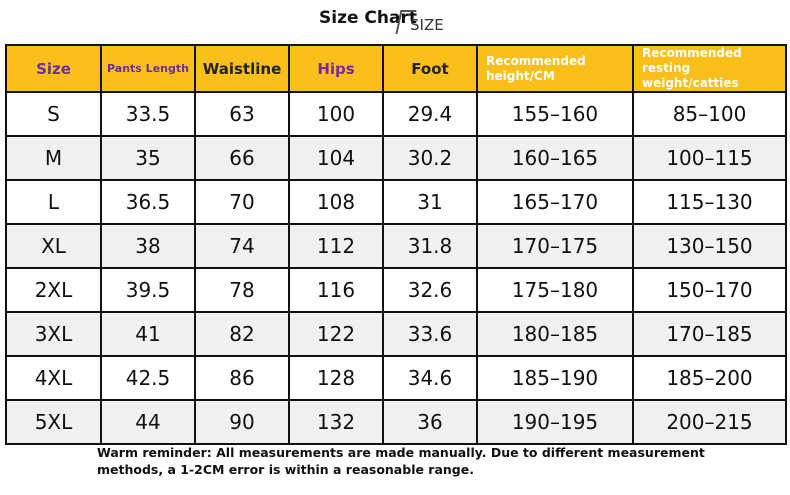 The image size is (790, 495). Describe the element at coordinates (430, 422) in the screenshot. I see `table-cell: 36` at that location.